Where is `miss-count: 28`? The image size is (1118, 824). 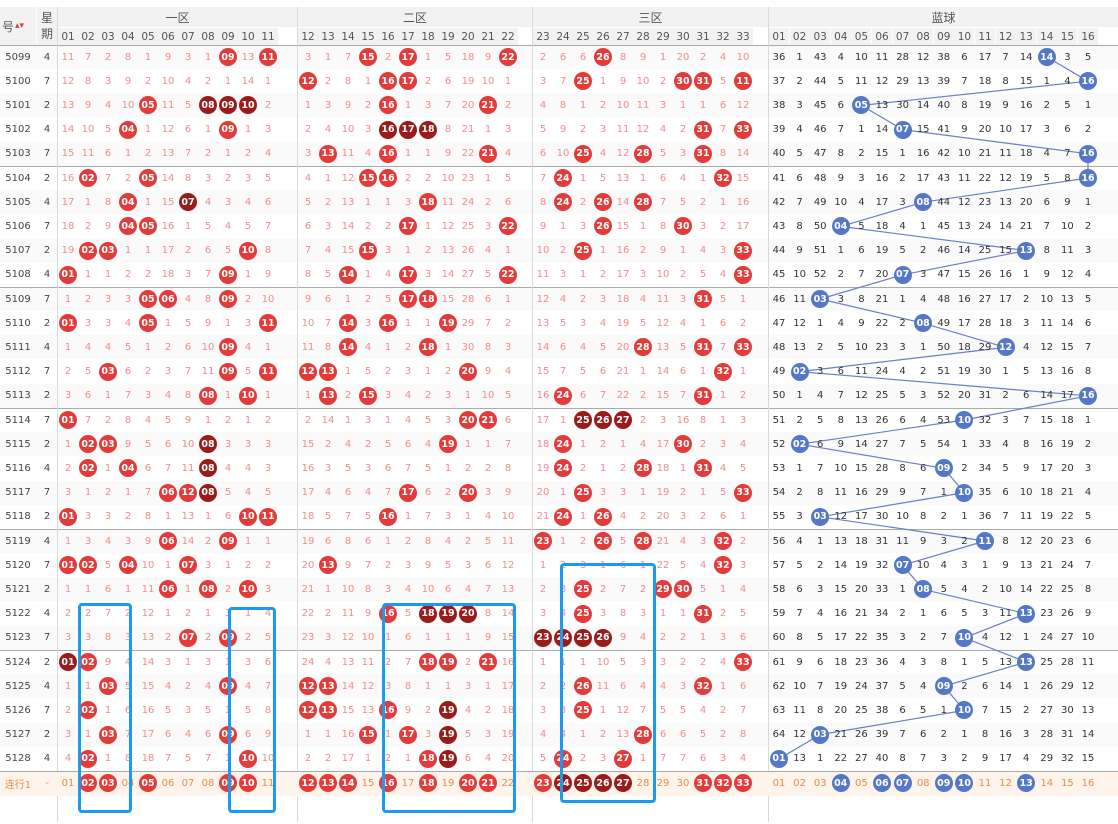
miss-count: 28 is located at coordinates (985, 323).